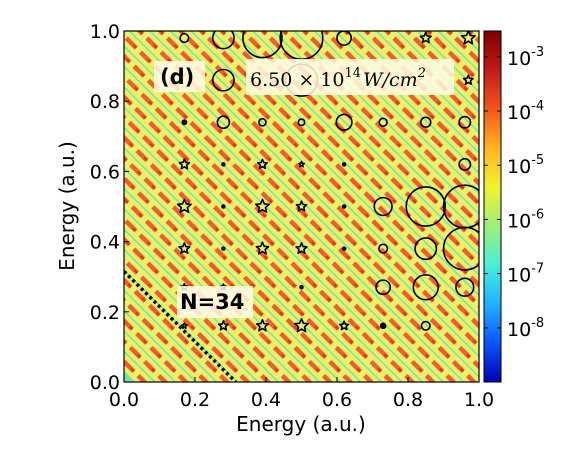 Image resolution: width=586 pixels, height=451 pixels. I want to click on intensity-unit-exponent: 2, so click(421, 73).